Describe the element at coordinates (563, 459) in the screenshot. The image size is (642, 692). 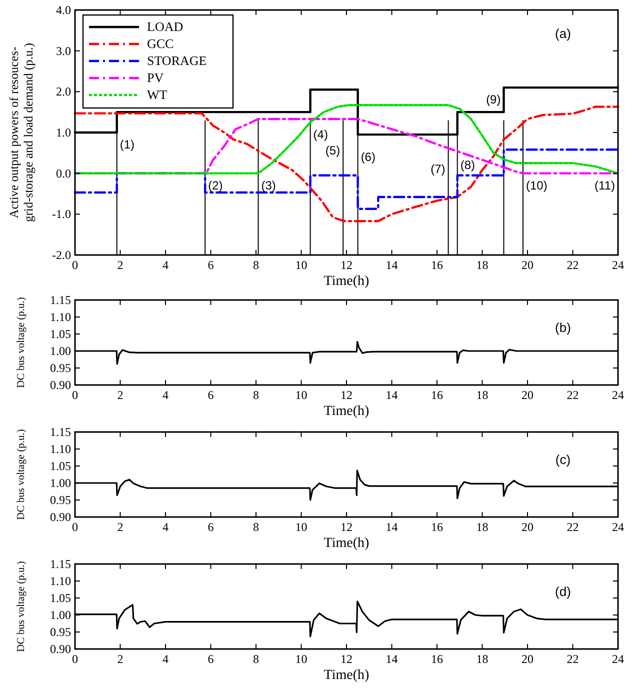
I see `annotation: (c)` at that location.